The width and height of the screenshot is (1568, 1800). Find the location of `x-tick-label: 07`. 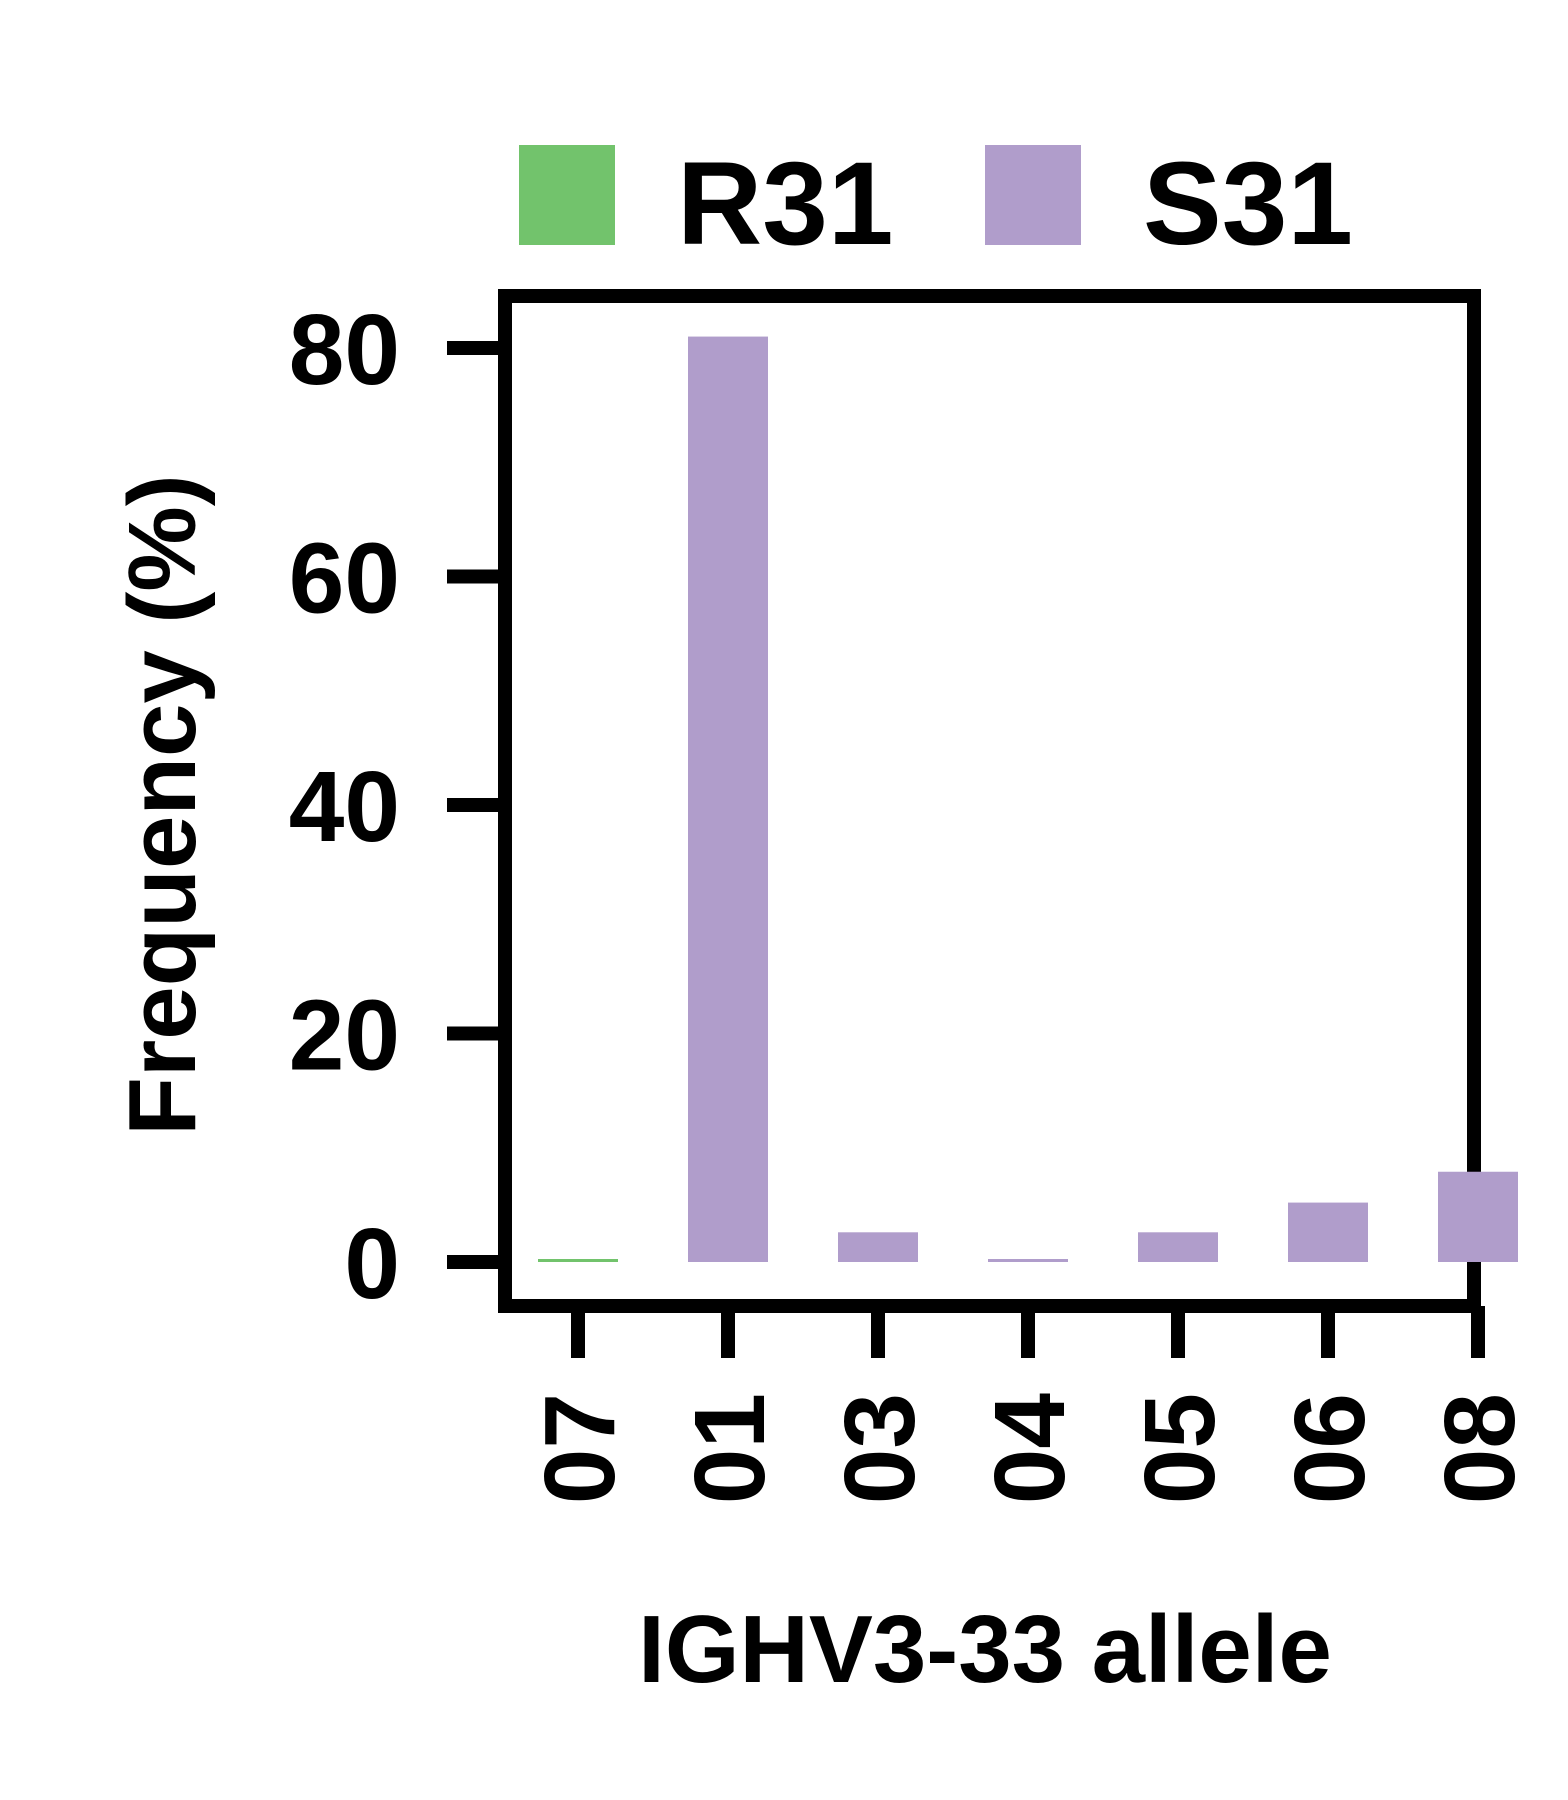

x-tick-label: 07 is located at coordinates (580, 1448).